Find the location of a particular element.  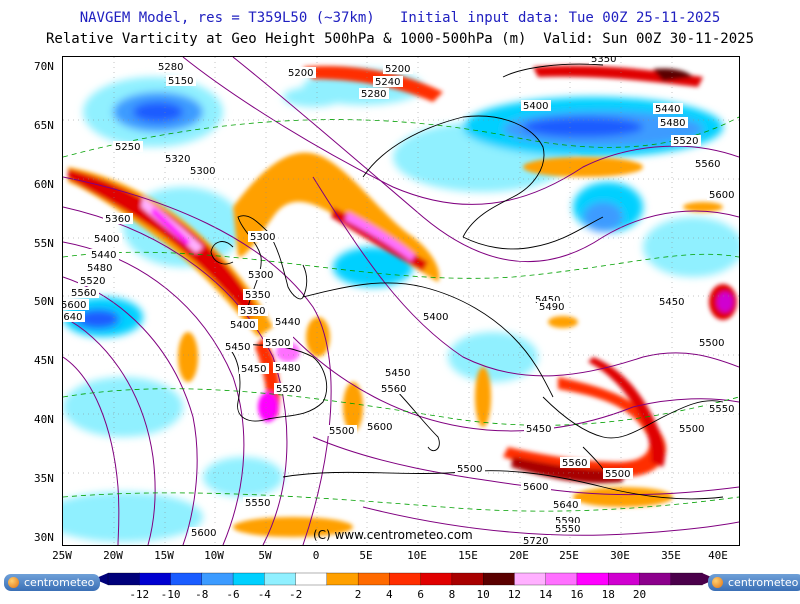

contour-label: 5300 is located at coordinates (261, 275).